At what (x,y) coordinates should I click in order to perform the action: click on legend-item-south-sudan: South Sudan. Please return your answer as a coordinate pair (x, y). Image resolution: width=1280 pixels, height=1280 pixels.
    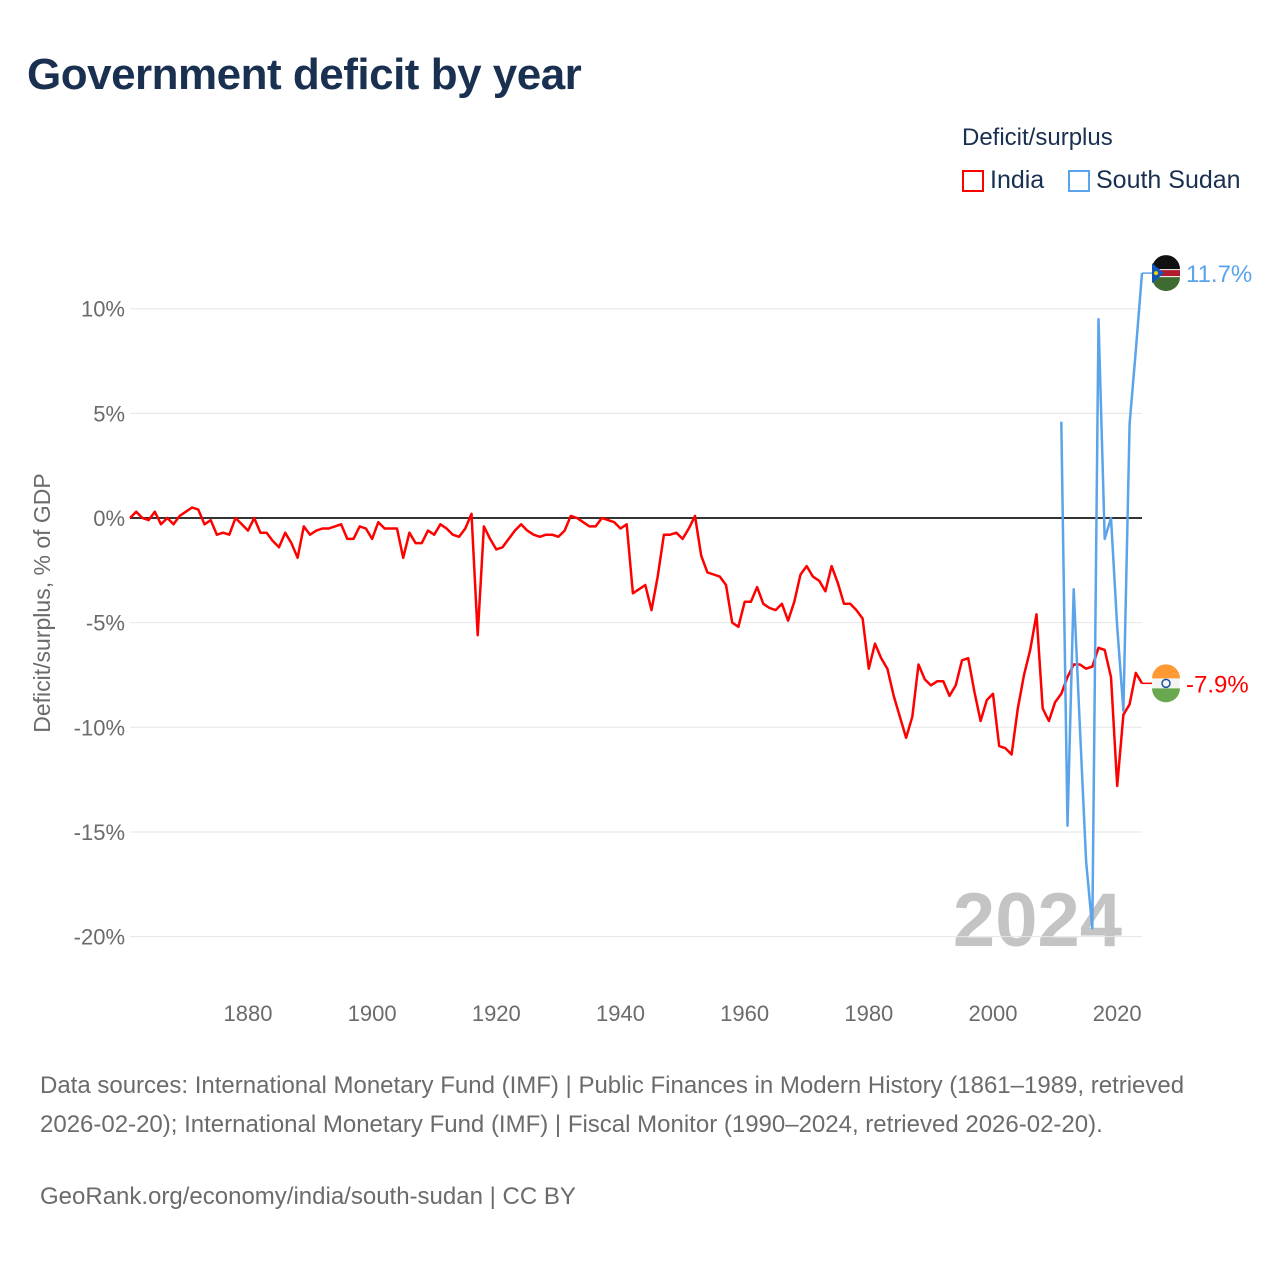
    Looking at the image, I should click on (1154, 180).